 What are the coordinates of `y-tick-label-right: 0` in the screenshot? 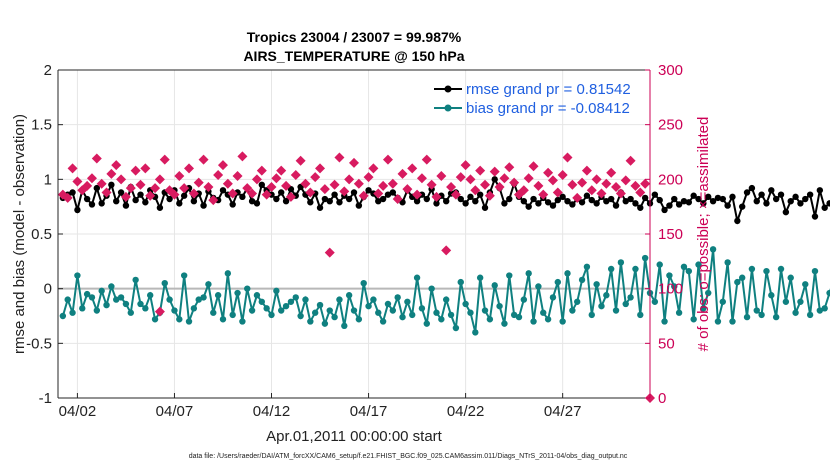 It's located at (662, 398).